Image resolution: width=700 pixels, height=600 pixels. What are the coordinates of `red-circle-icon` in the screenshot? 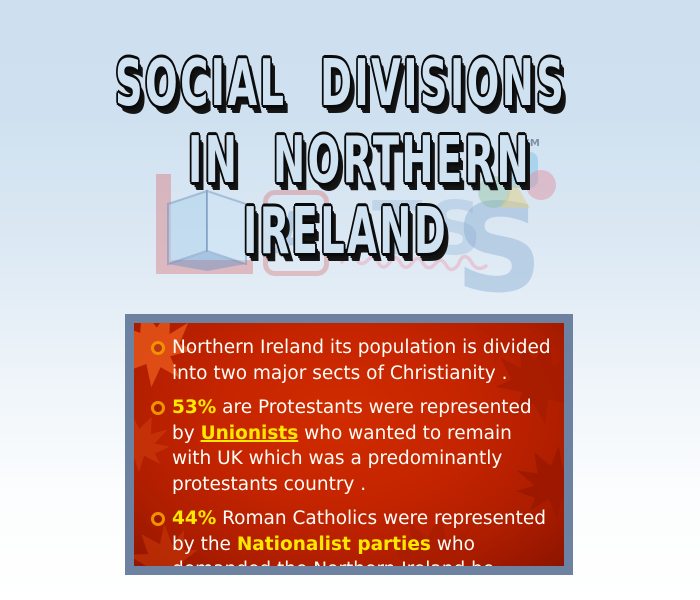 It's located at (541, 185).